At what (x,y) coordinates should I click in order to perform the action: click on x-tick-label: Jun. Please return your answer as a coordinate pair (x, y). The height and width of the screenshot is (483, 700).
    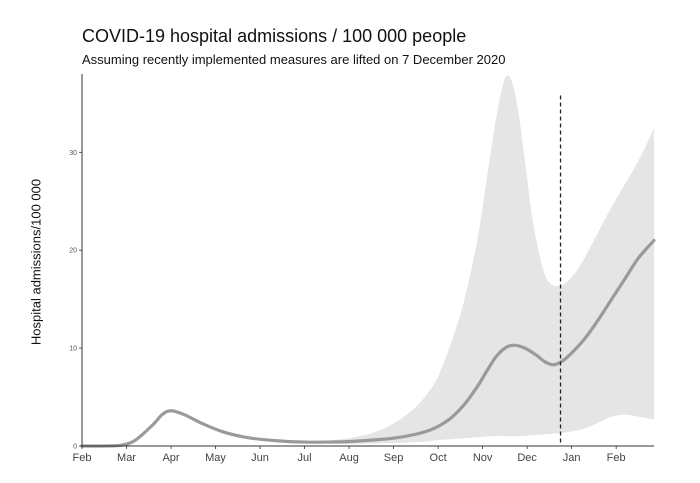
    Looking at the image, I should click on (260, 458).